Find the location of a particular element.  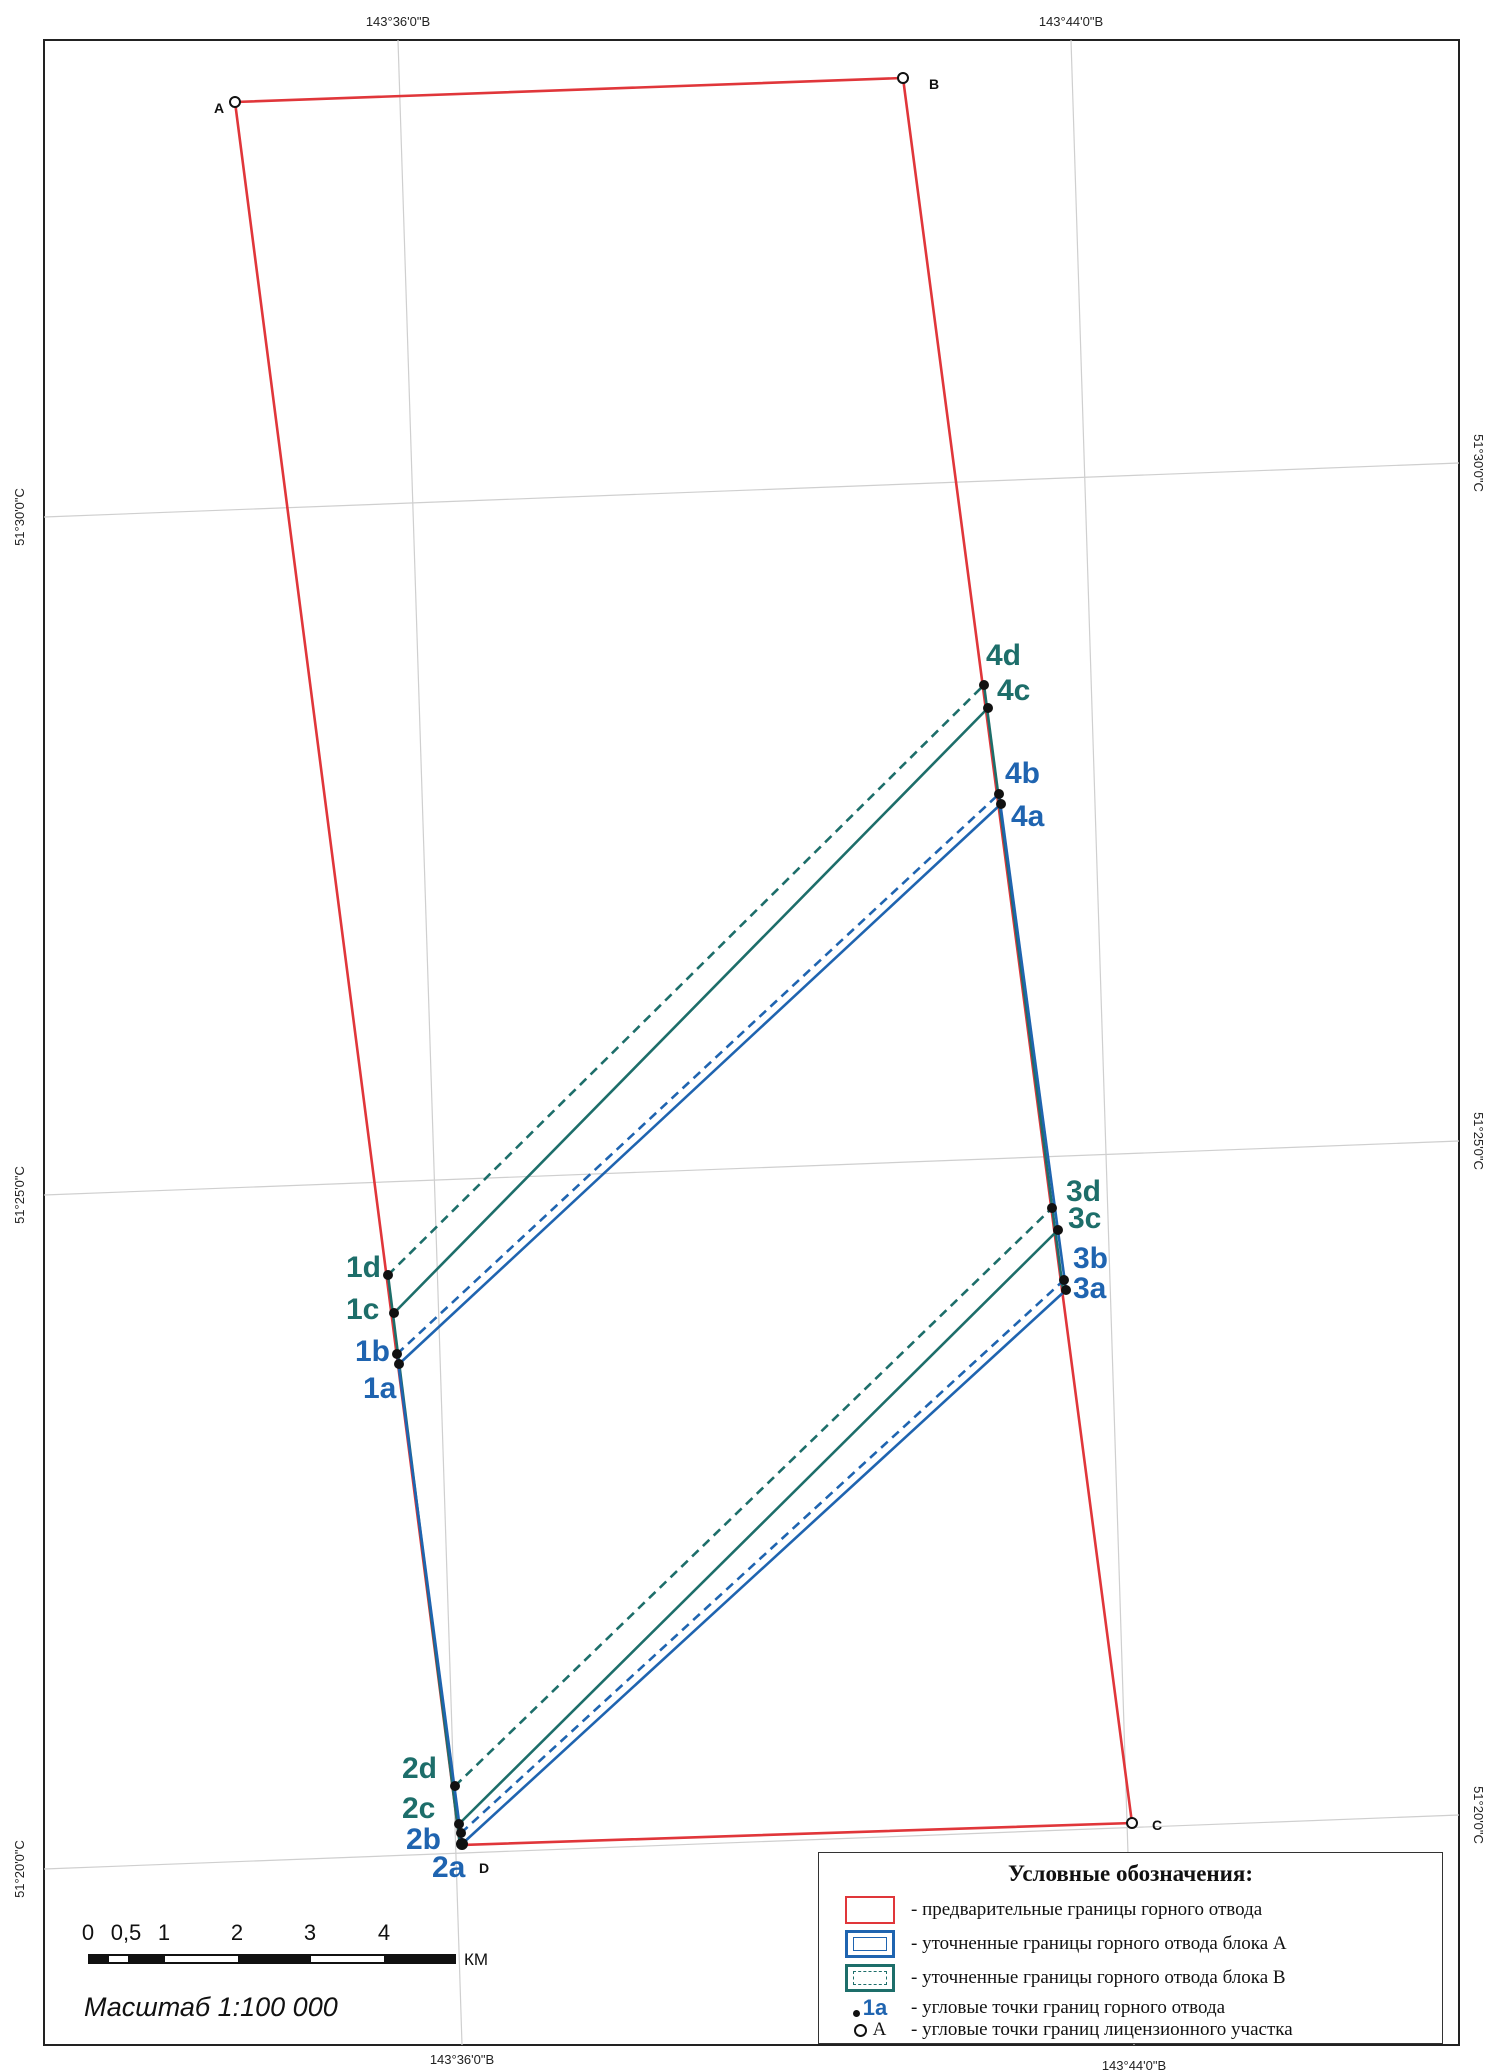

point-3d is located at coordinates (1052, 1208).